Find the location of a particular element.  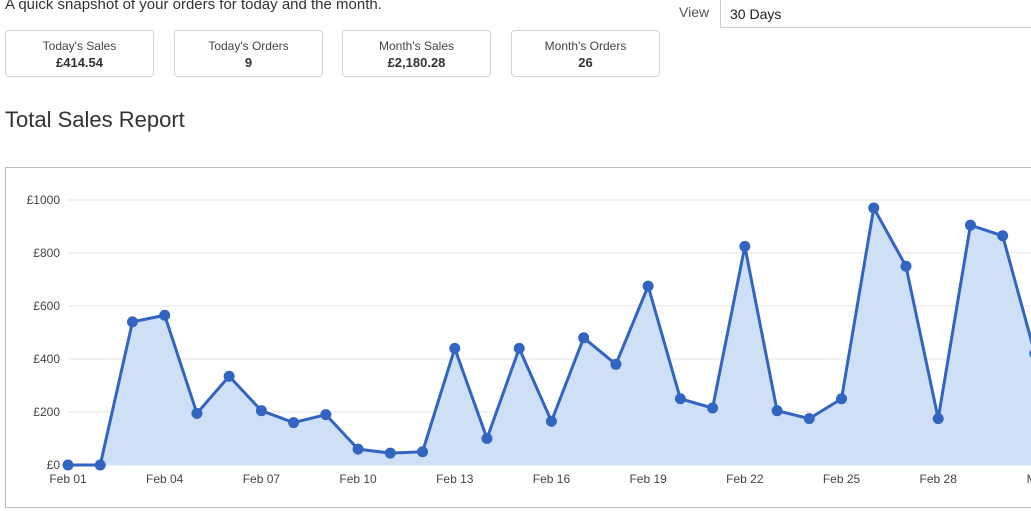

x-tick-label: Feb 04 is located at coordinates (165, 479).